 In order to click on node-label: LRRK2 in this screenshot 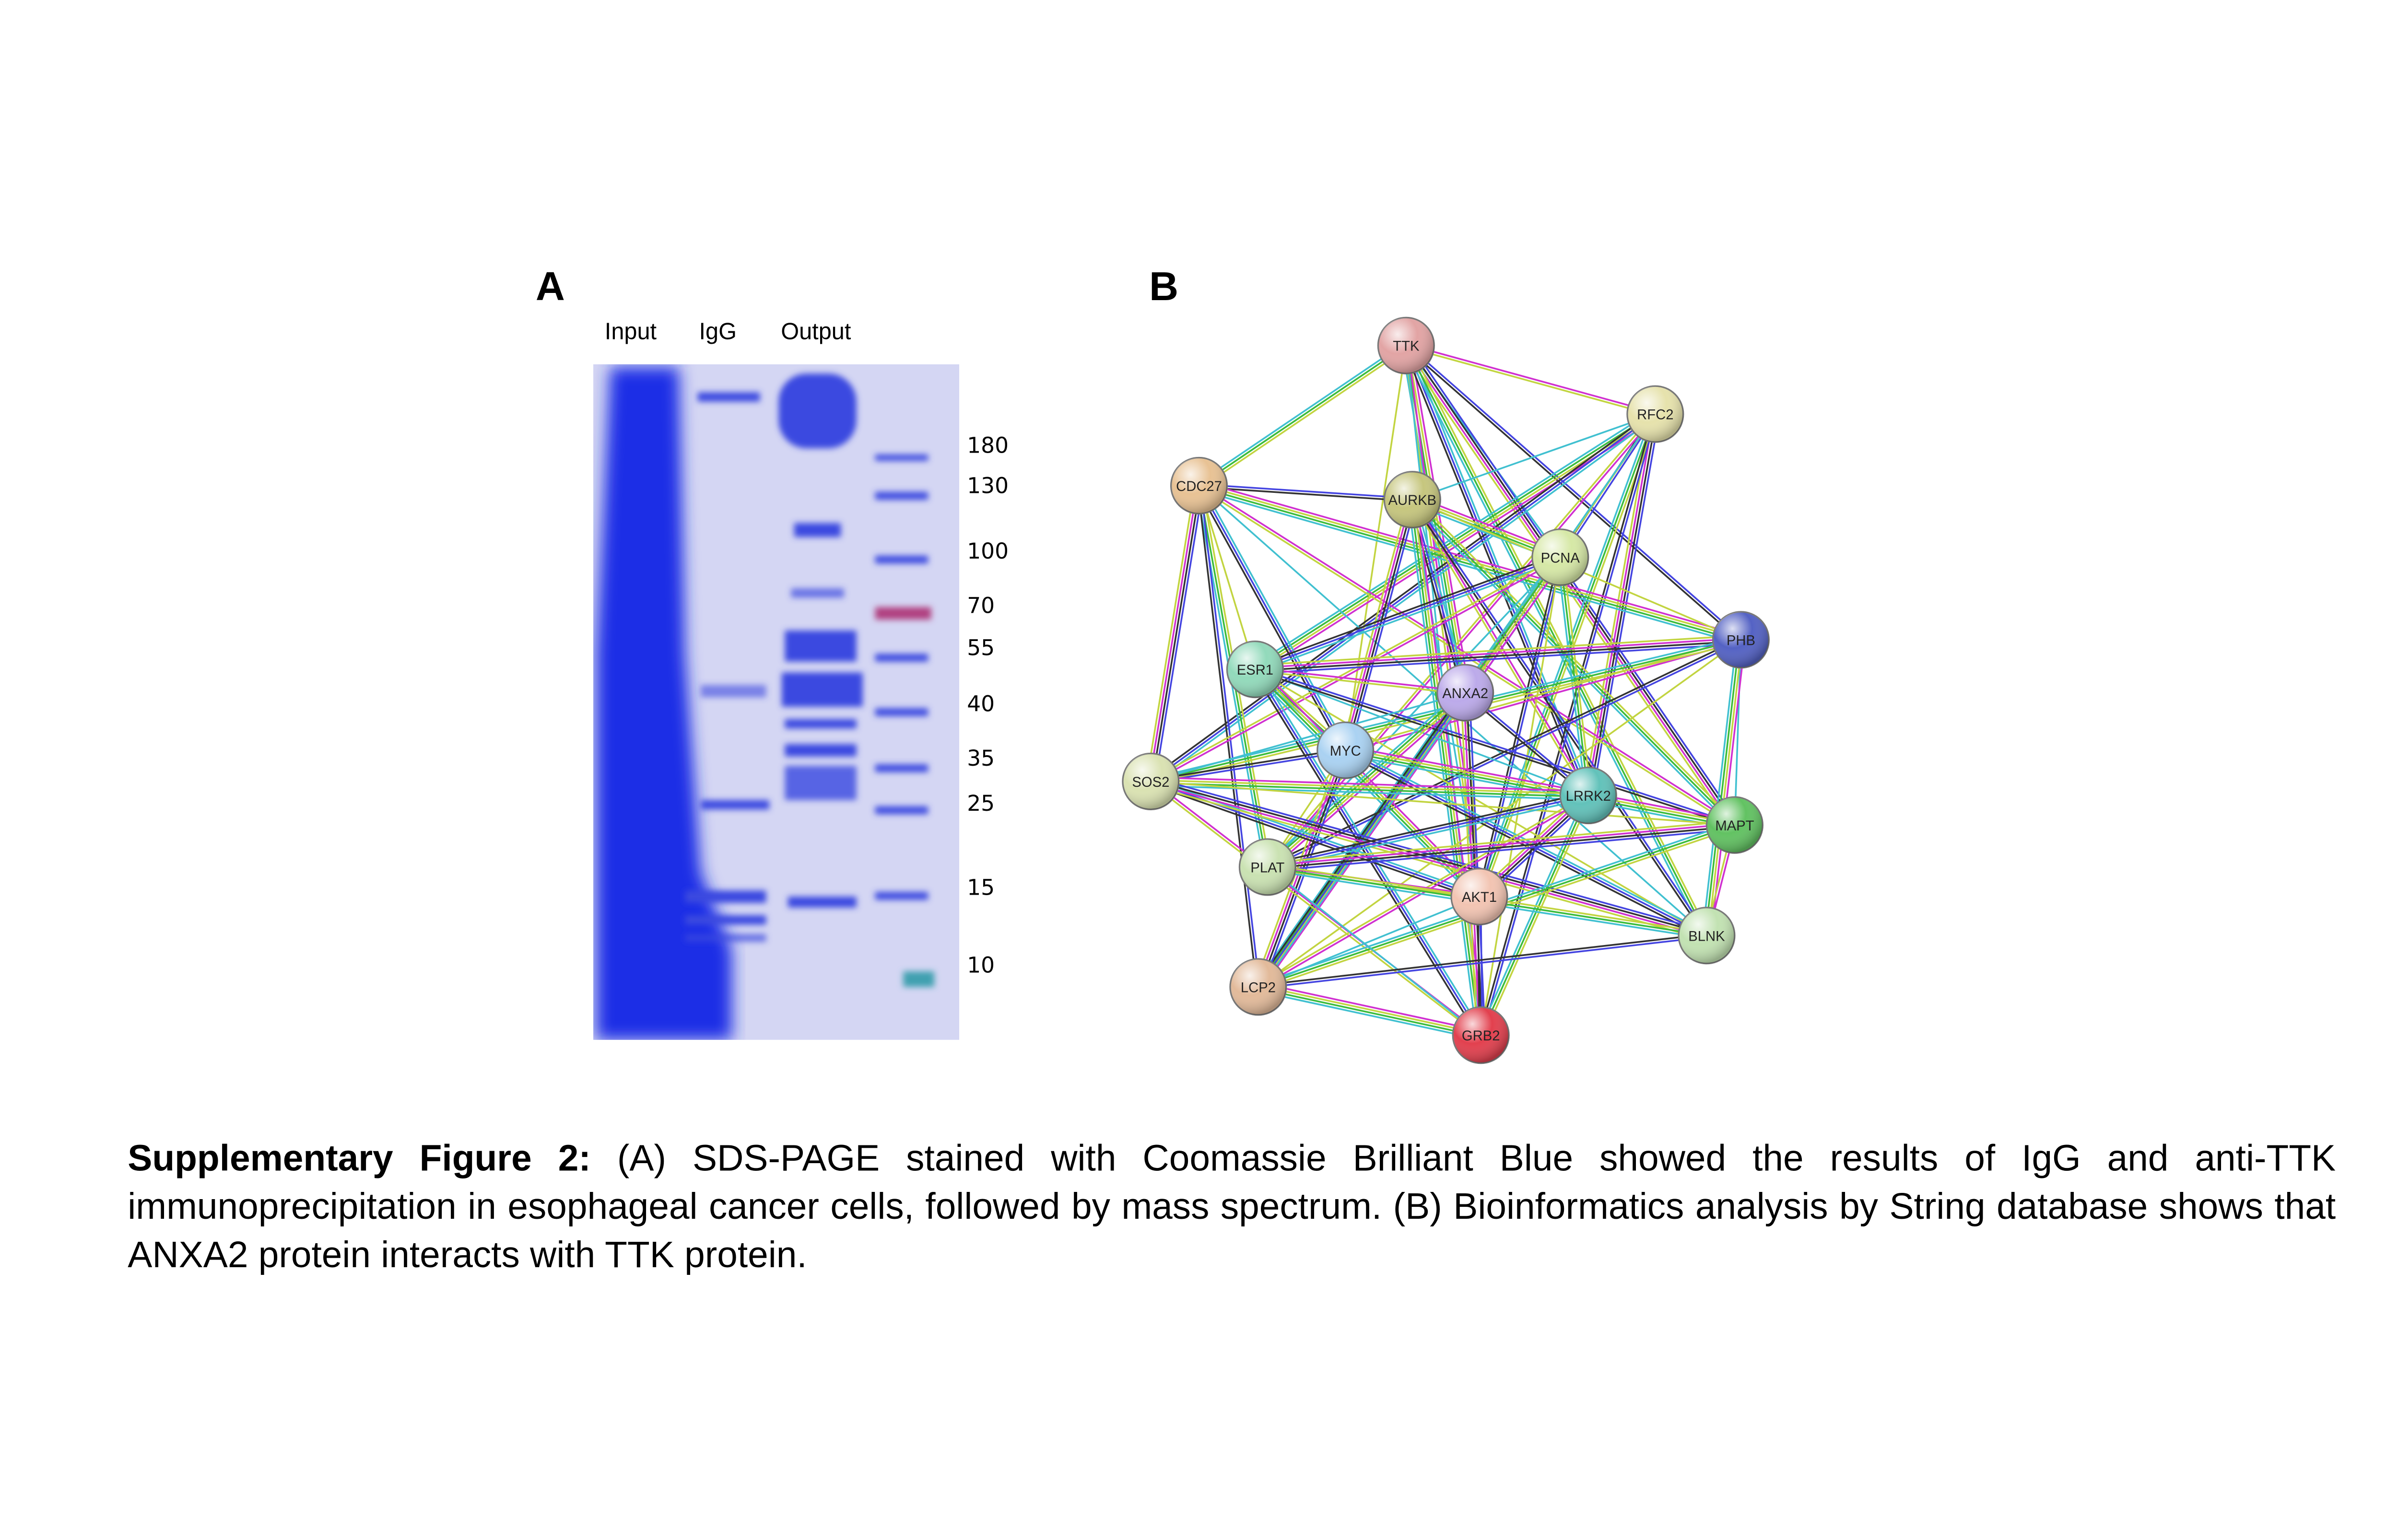, I will do `click(1588, 796)`.